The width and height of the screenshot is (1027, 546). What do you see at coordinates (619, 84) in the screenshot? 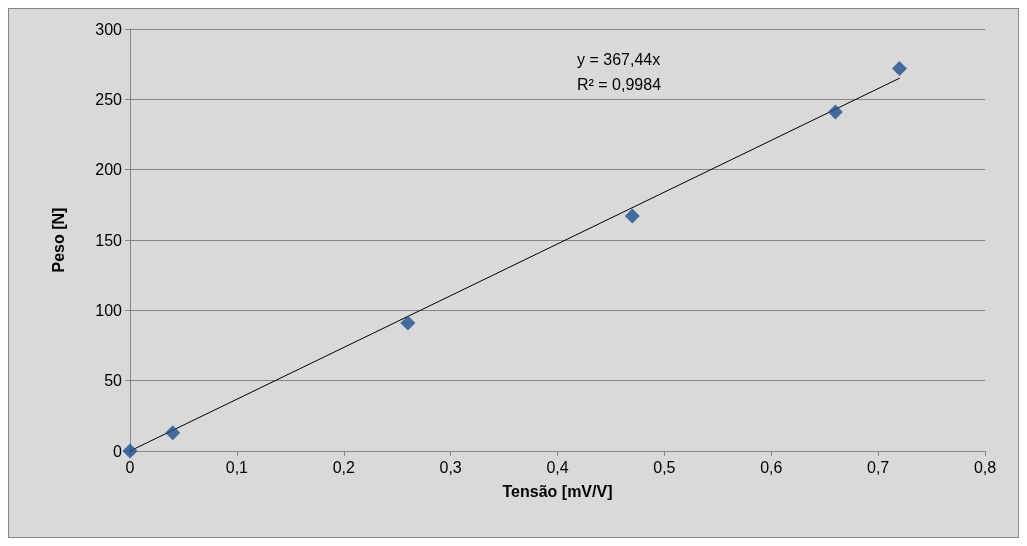
I see `annotation: R² = 0,9984` at bounding box center [619, 84].